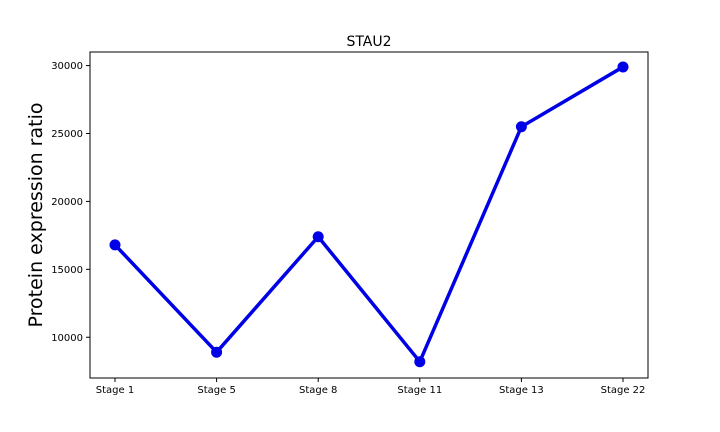 The width and height of the screenshot is (720, 432). I want to click on y-tick-label: 20000, so click(67, 202).